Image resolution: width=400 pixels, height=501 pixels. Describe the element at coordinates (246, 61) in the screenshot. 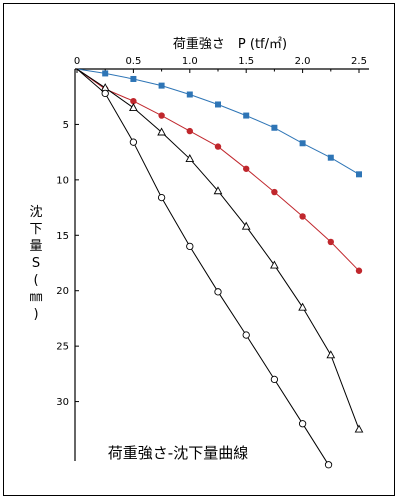

I see `x-tick-label: 1.5` at that location.